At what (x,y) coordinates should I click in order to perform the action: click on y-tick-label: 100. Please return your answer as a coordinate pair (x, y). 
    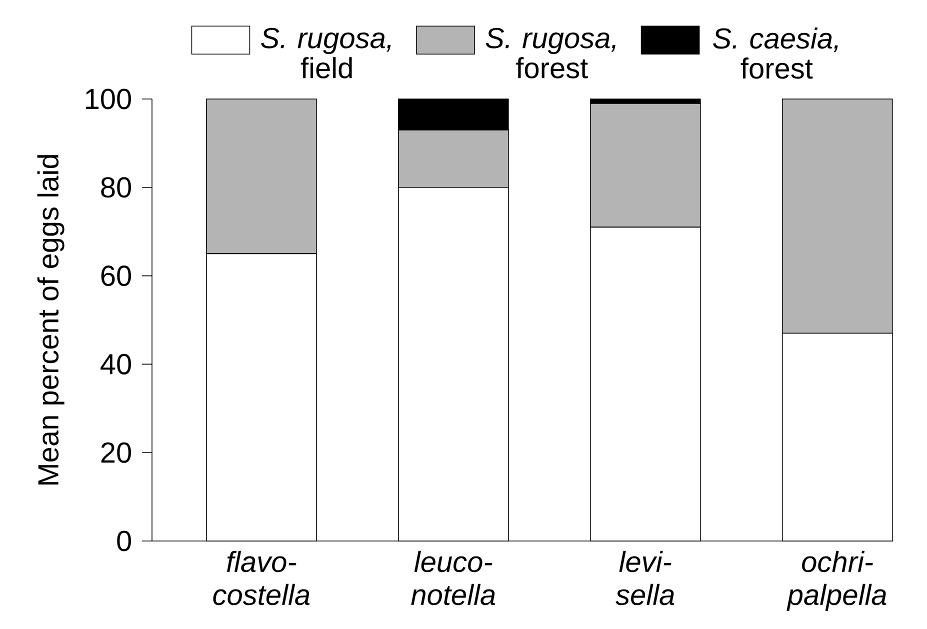
    Looking at the image, I should click on (108, 99).